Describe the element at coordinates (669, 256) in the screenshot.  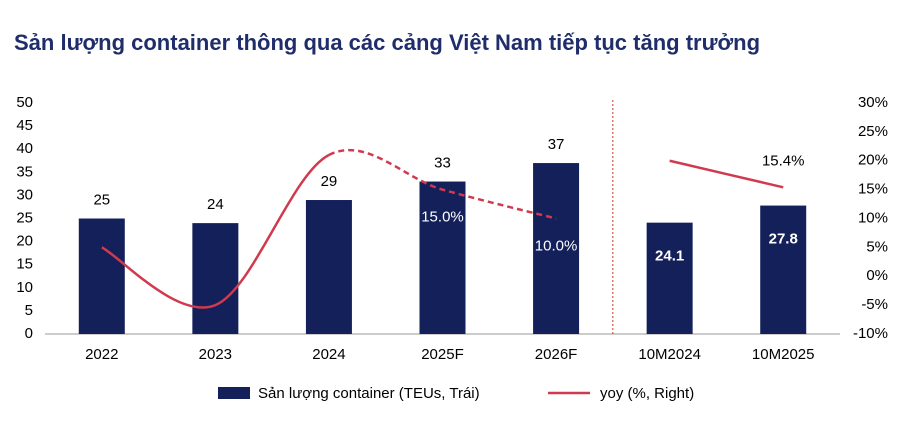
I see `bar-label: 24.1` at that location.